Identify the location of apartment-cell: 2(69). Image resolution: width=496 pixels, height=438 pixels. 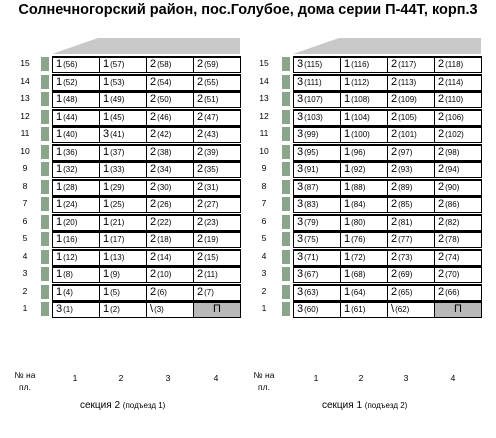
(411, 274).